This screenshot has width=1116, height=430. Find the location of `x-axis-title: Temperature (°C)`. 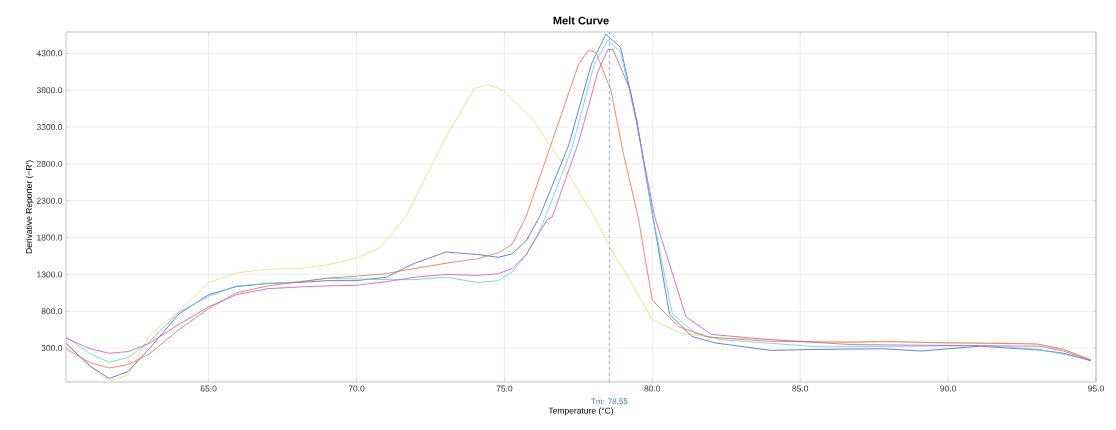

x-axis-title: Temperature (°C) is located at coordinates (581, 411).